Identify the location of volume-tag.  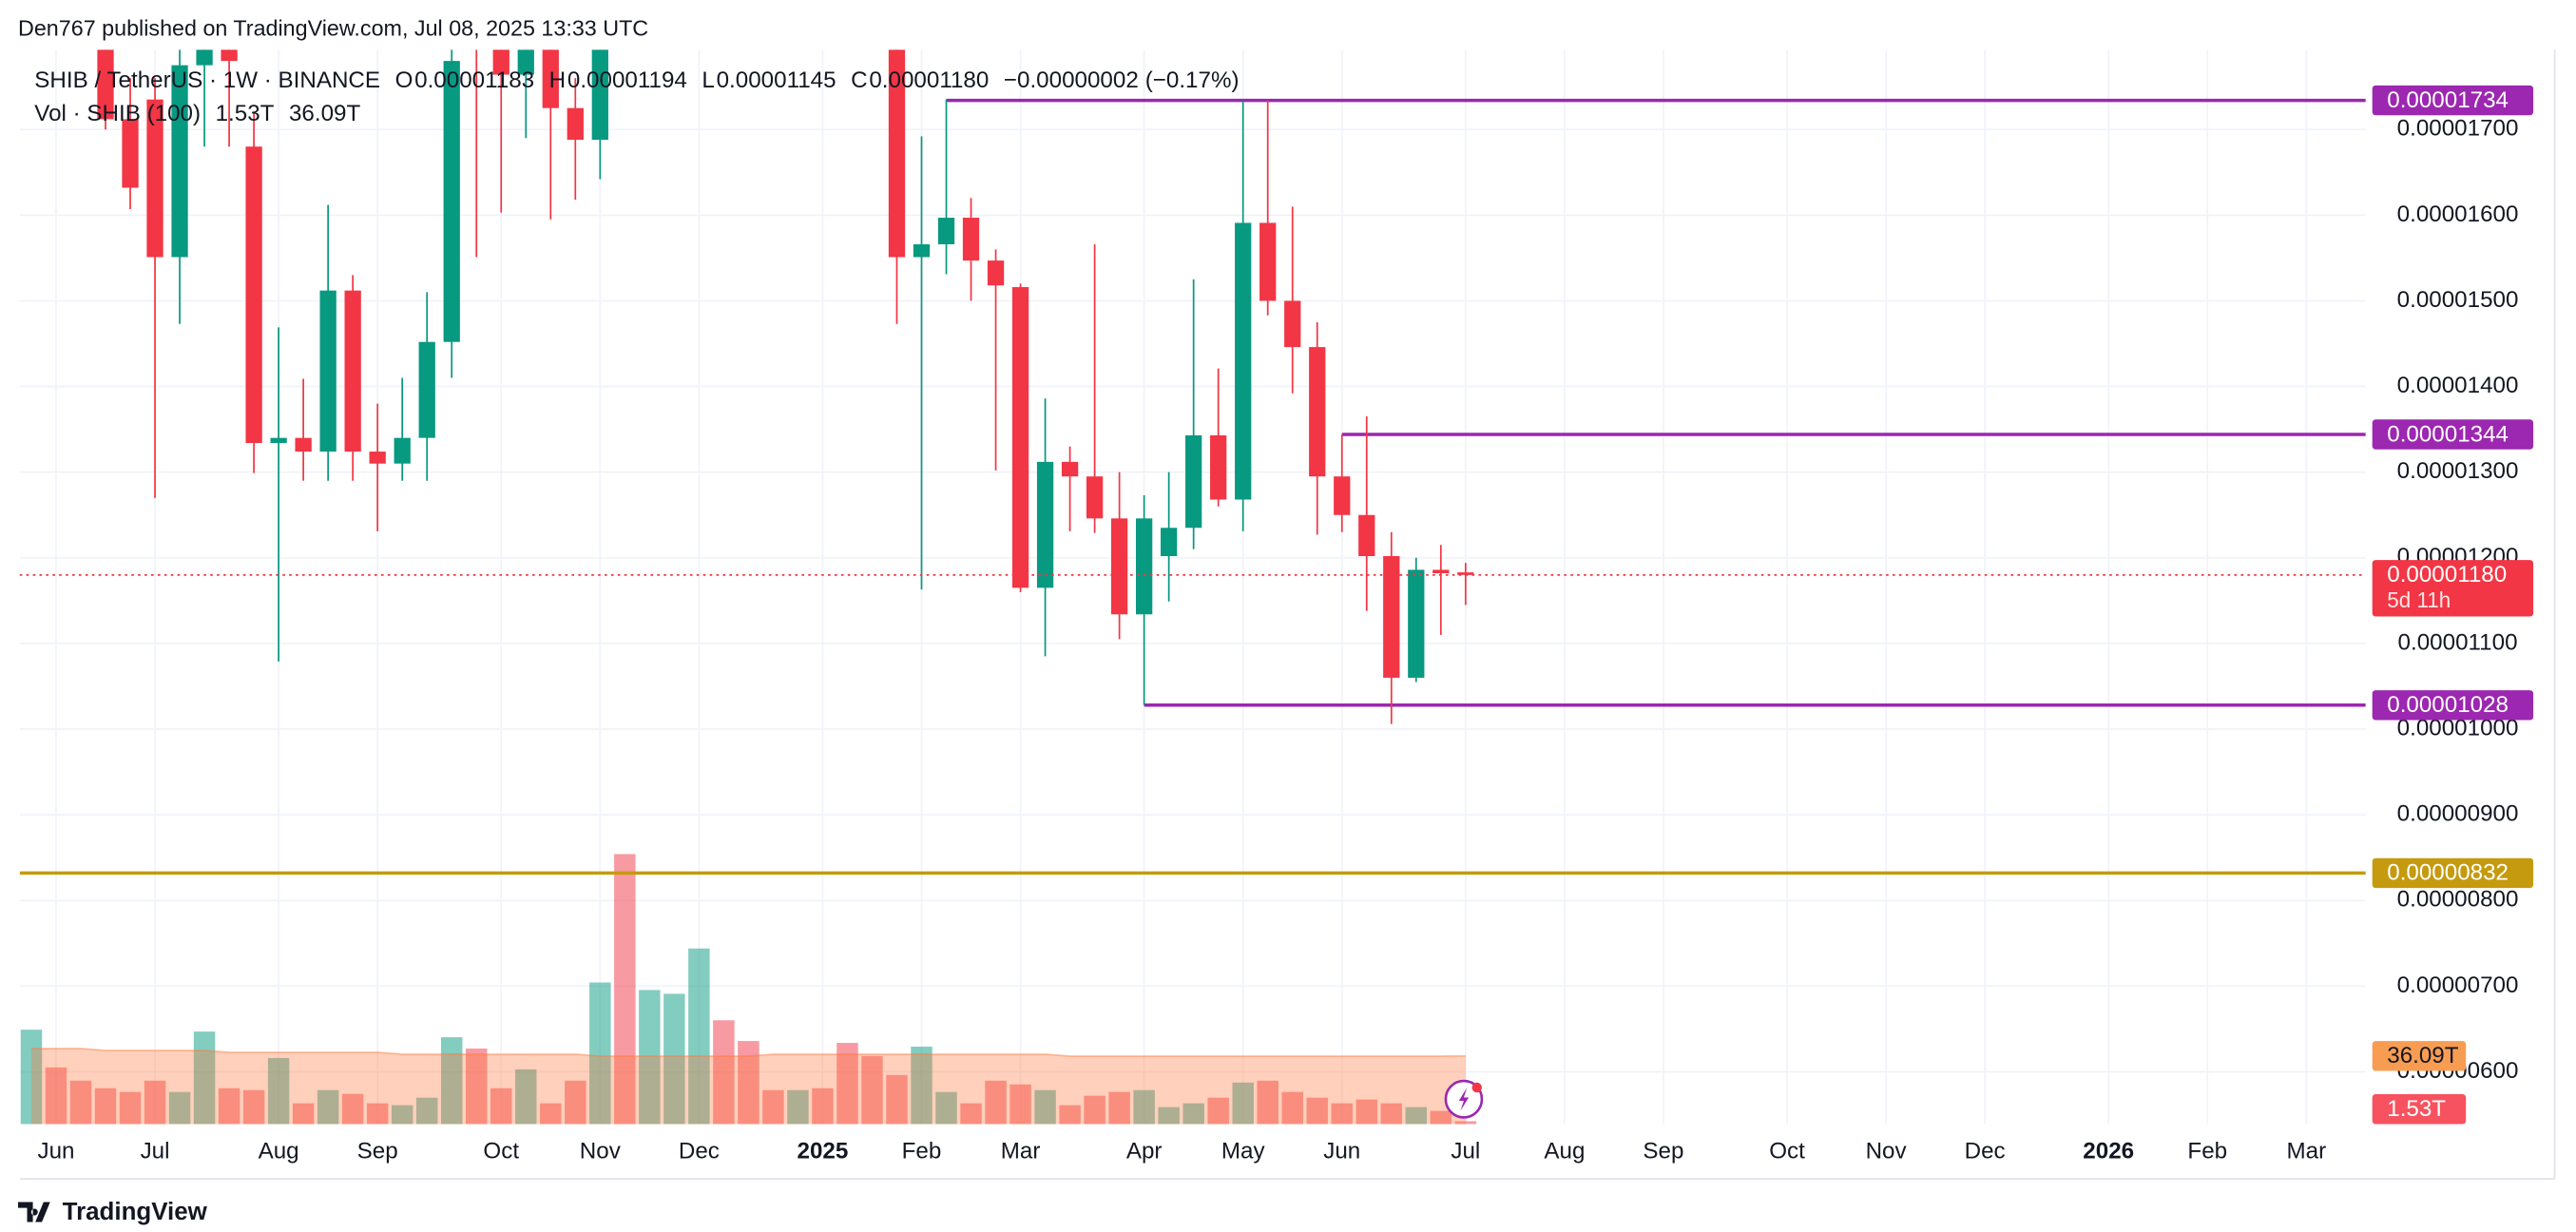
(2419, 1109).